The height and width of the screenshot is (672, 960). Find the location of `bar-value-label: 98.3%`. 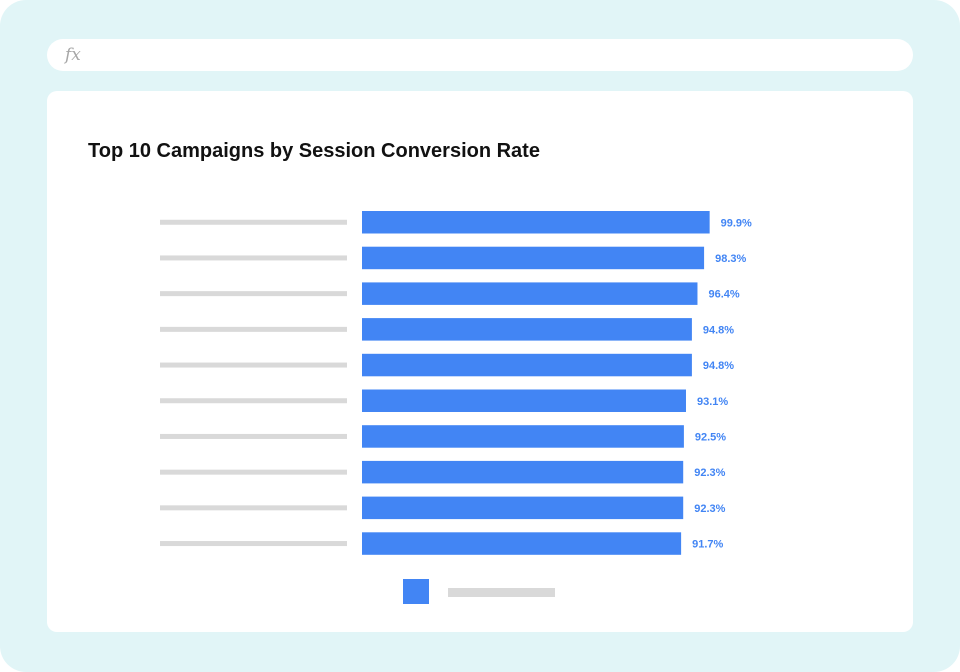

bar-value-label: 98.3% is located at coordinates (730, 259).